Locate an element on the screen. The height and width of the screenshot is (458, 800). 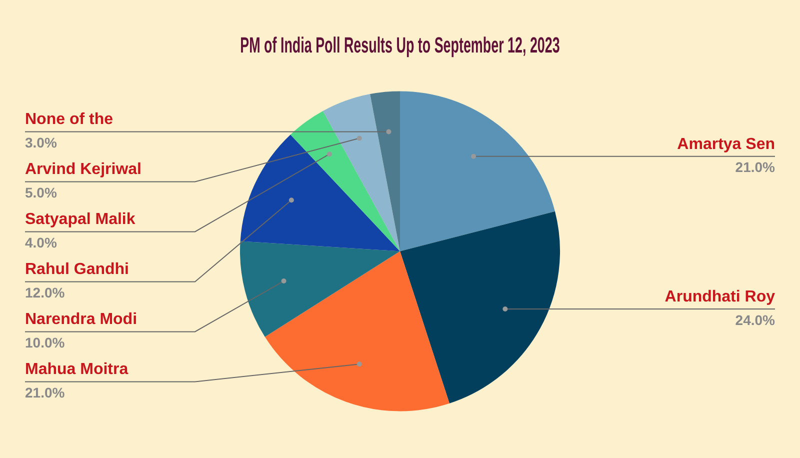
slice-label: Mahua Moitra is located at coordinates (76, 369).